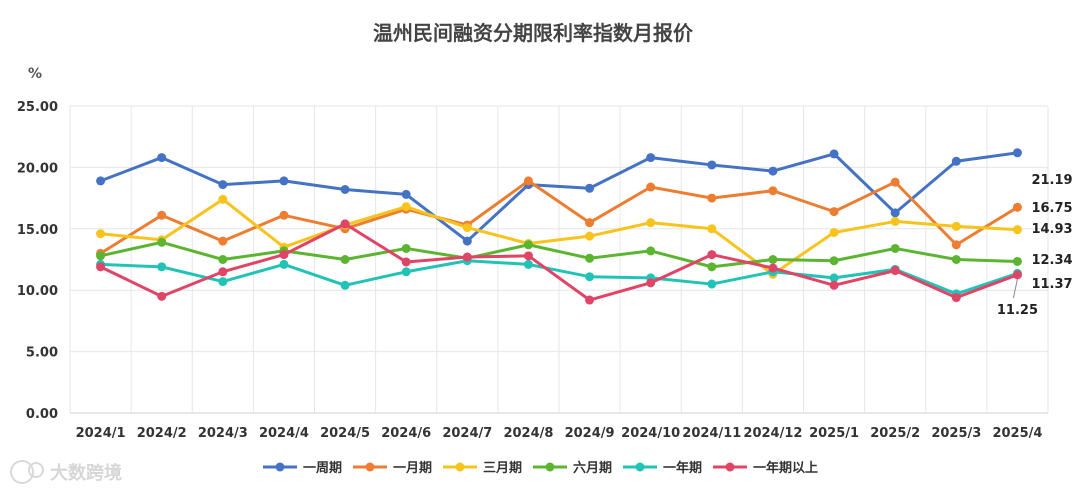 The width and height of the screenshot is (1080, 496). I want to click on legend-item: 一年期, so click(662, 468).